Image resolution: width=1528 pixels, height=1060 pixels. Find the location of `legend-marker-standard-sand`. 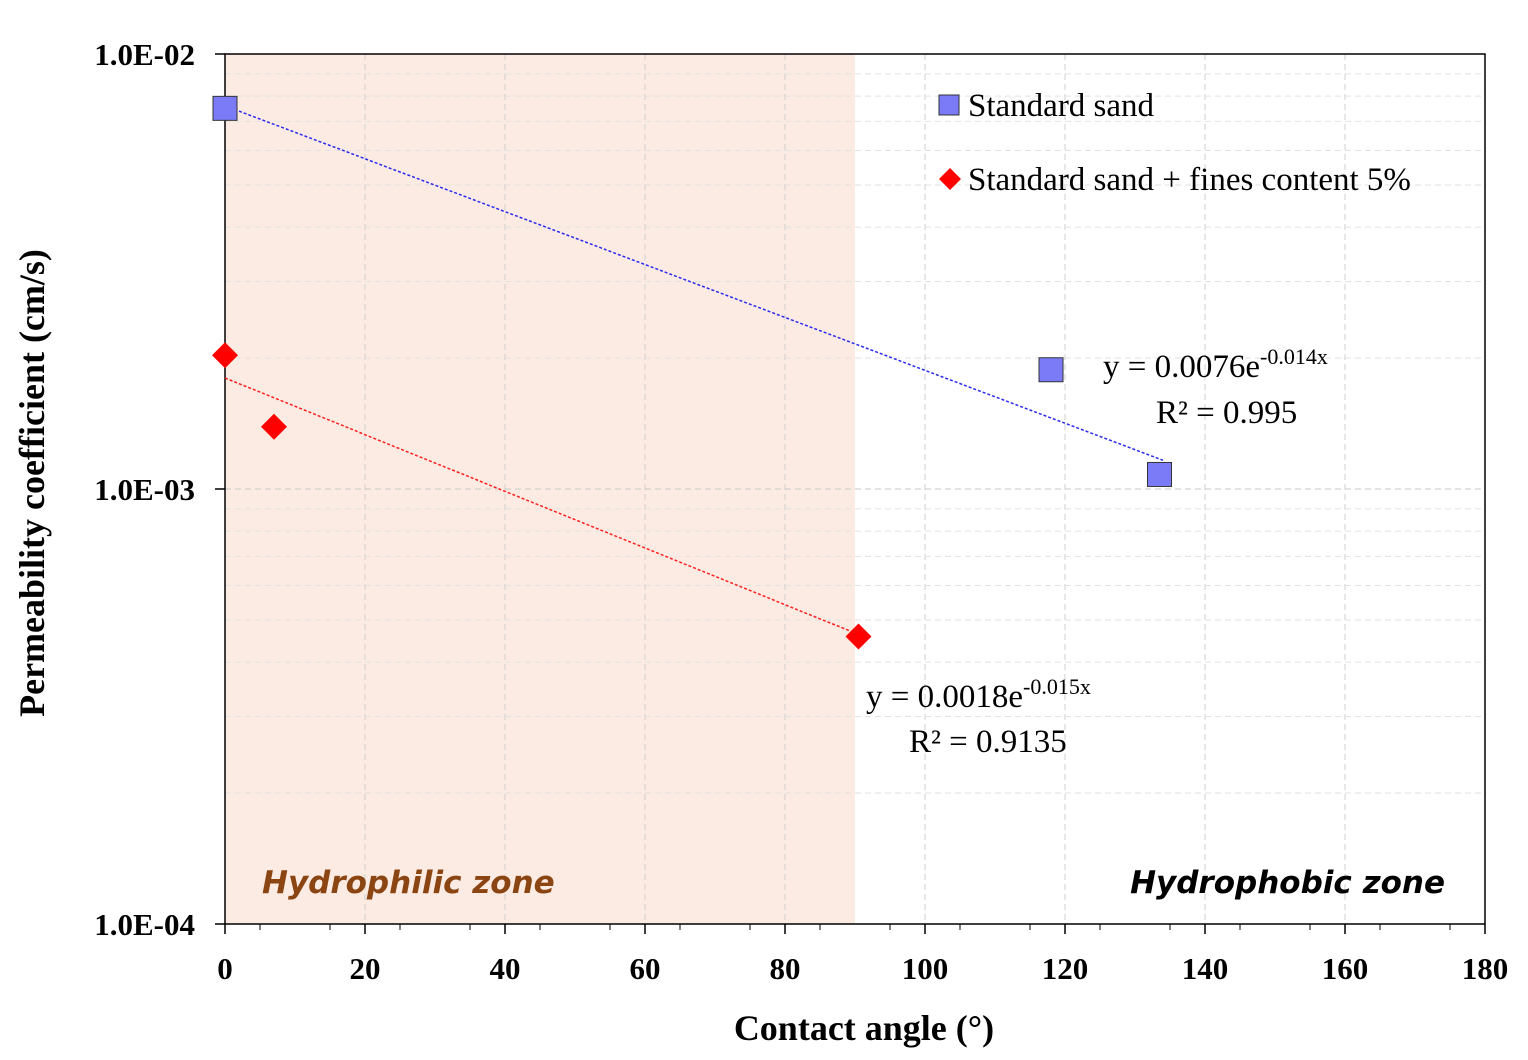

legend-marker-standard-sand is located at coordinates (949, 105).